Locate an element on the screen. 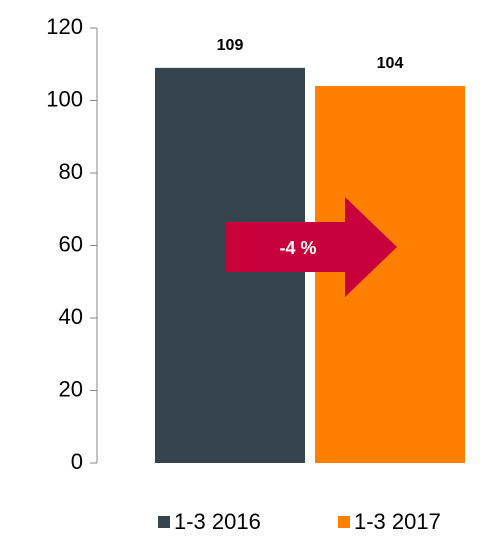  value-label: 109 is located at coordinates (230, 45).